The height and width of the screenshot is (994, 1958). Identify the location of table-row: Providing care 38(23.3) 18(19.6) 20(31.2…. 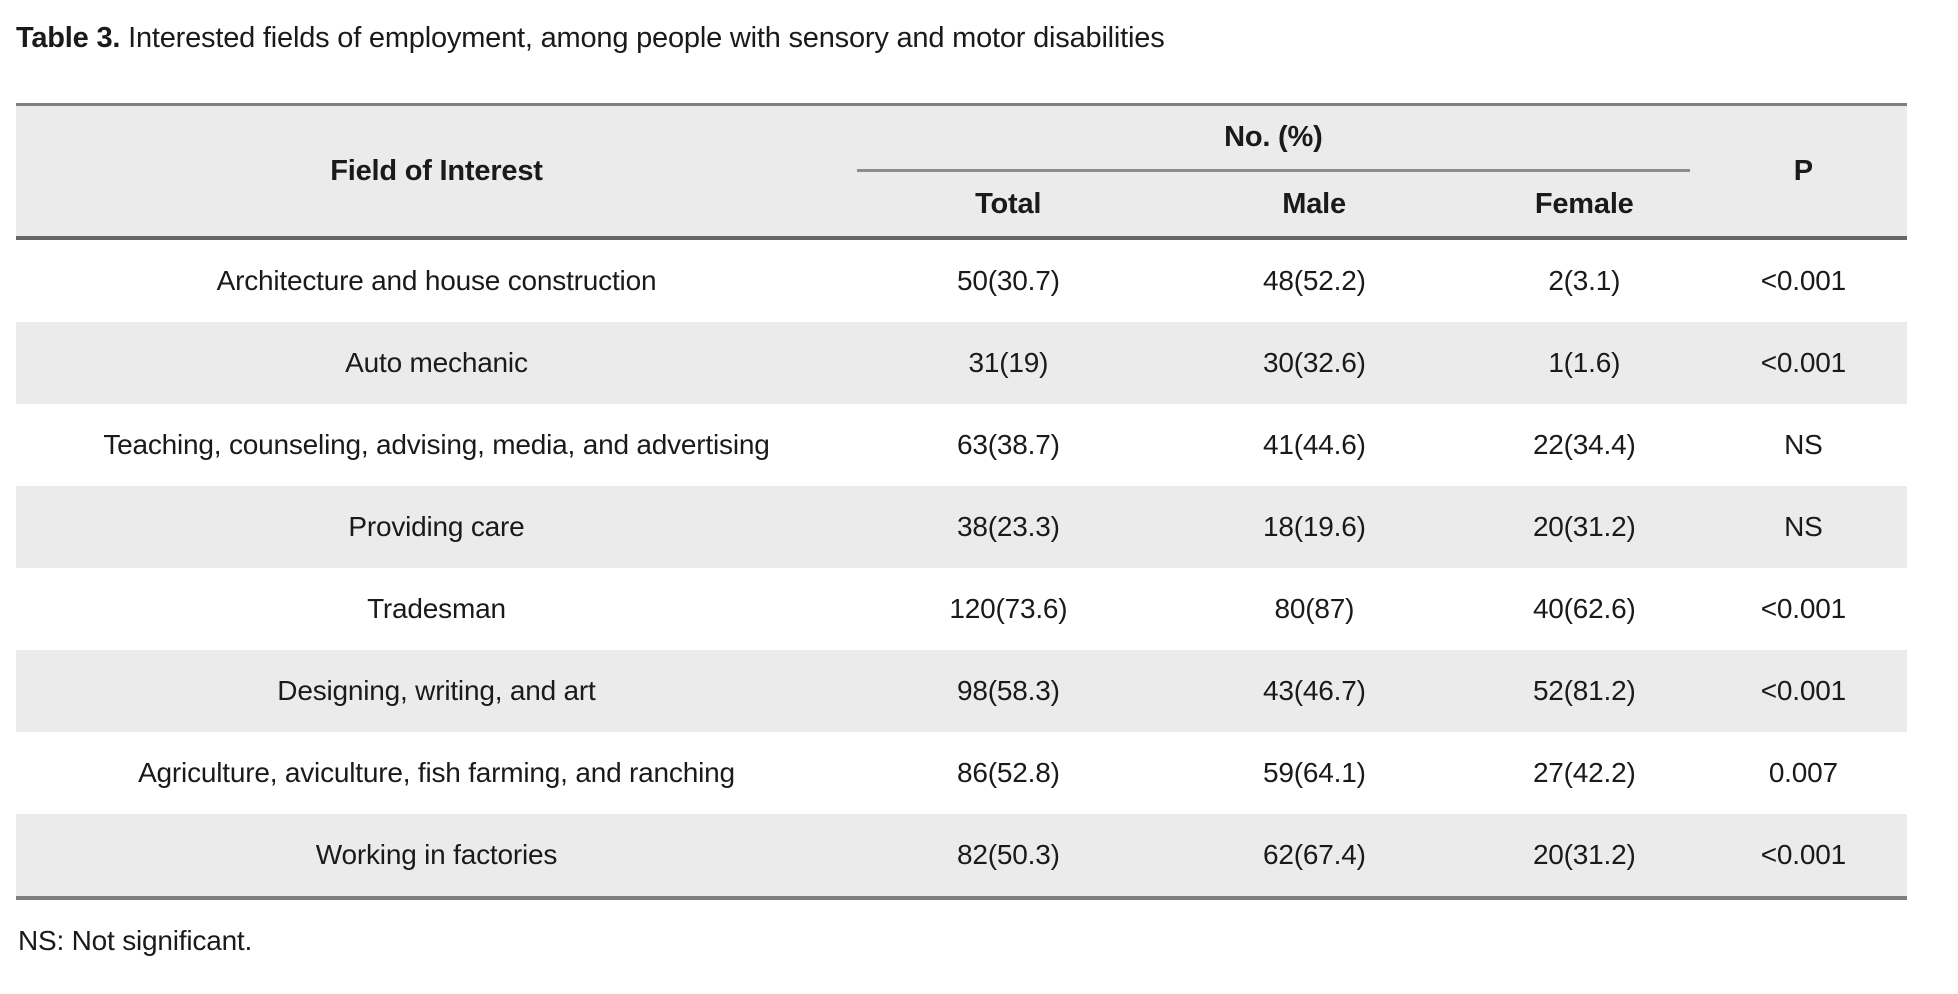
(961, 527).